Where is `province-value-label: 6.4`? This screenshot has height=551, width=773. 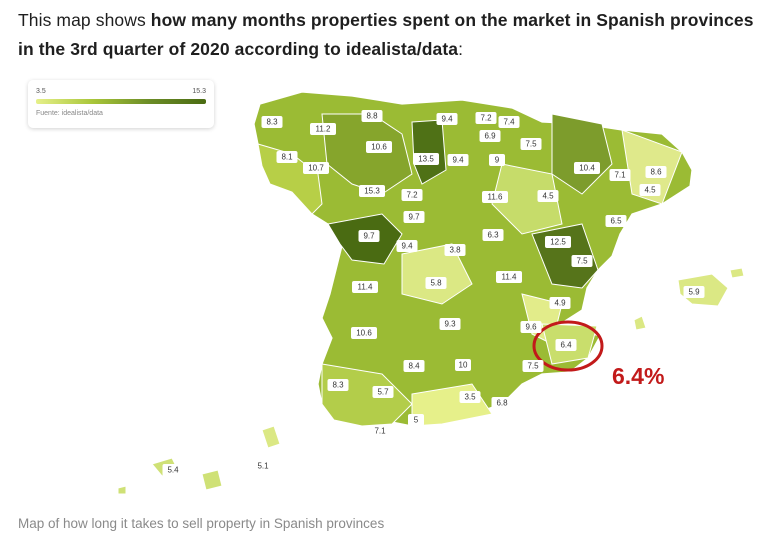 province-value-label: 6.4 is located at coordinates (566, 345).